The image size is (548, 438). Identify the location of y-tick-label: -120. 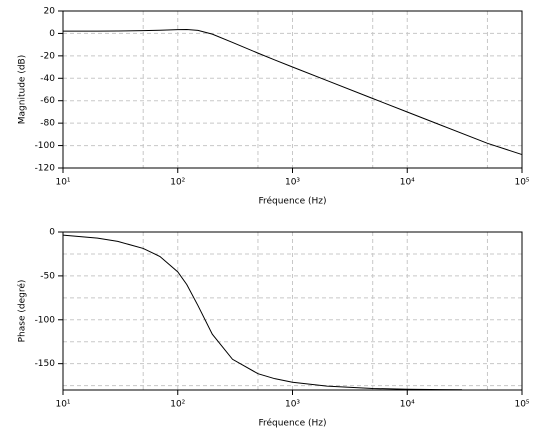
(45, 169).